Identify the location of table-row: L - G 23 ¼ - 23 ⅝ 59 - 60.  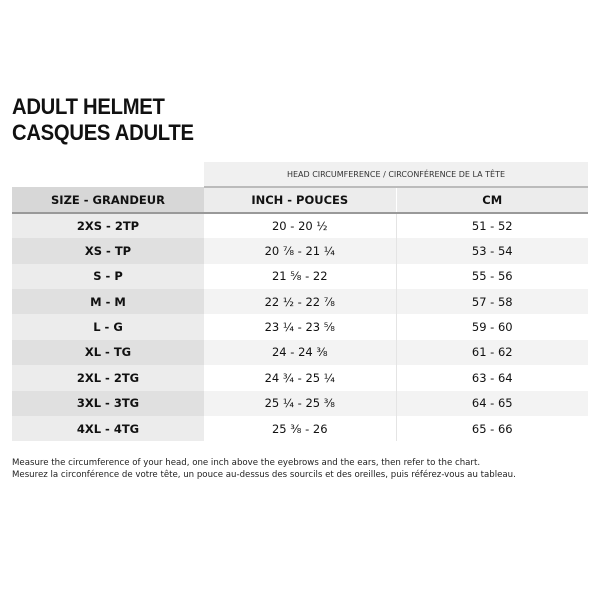
(300, 327).